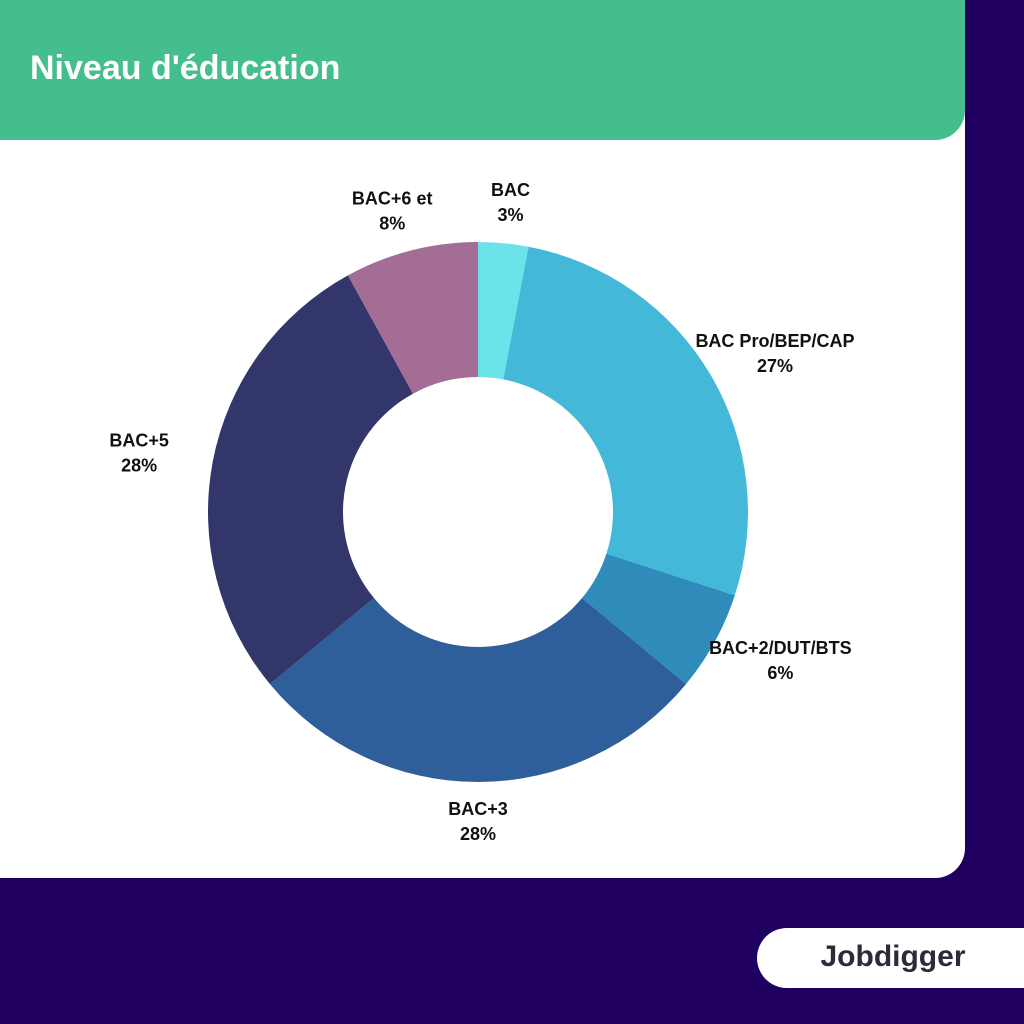  Describe the element at coordinates (780, 648) in the screenshot. I see `slice-label: BAC+2/DUT/BTS` at that location.